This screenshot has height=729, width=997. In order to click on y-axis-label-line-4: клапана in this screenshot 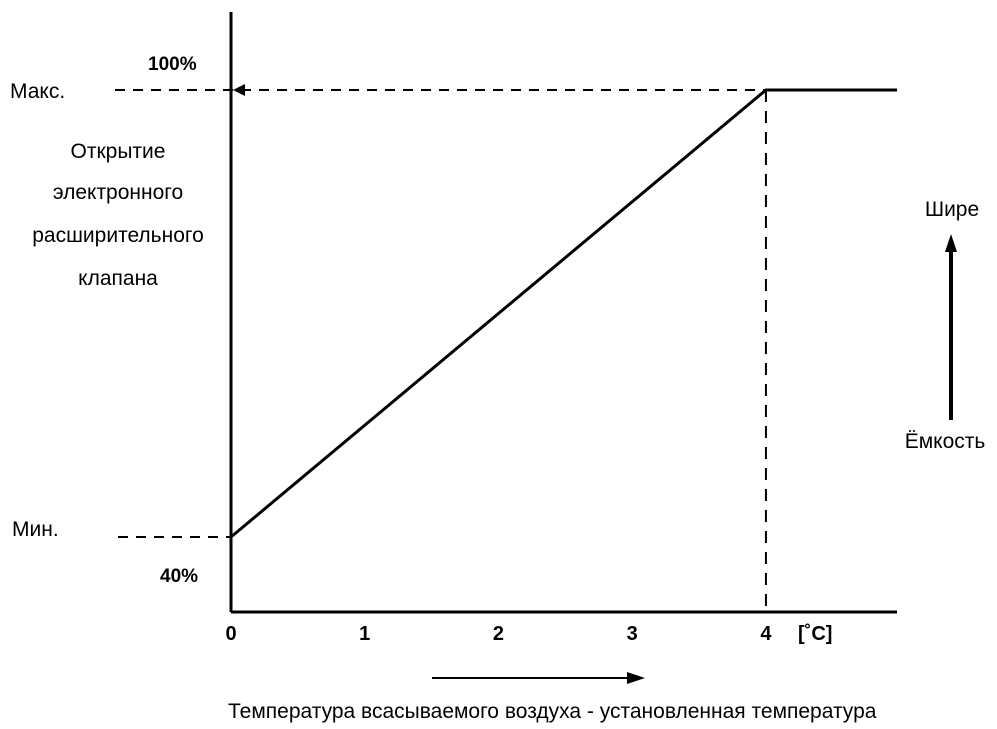, I will do `click(118, 278)`.